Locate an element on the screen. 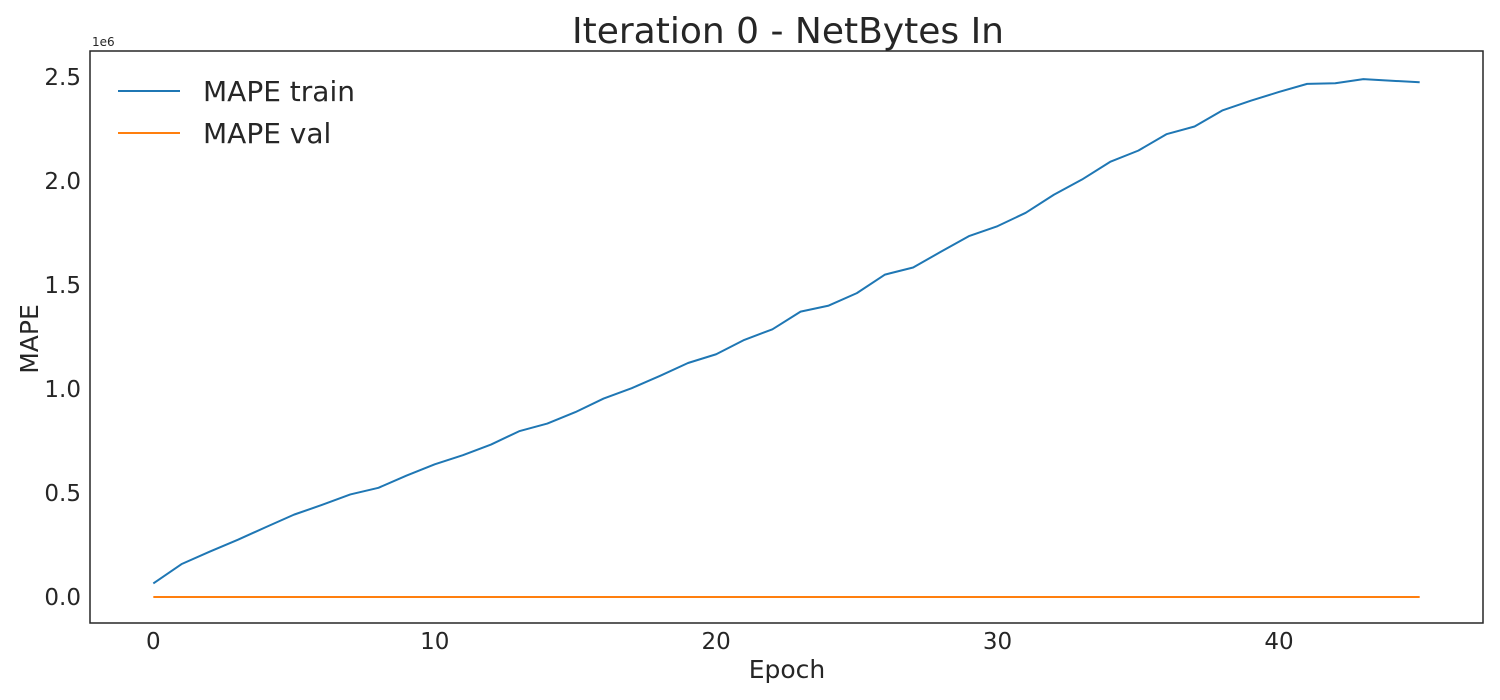  y-axis-label: MAPE is located at coordinates (29, 339).